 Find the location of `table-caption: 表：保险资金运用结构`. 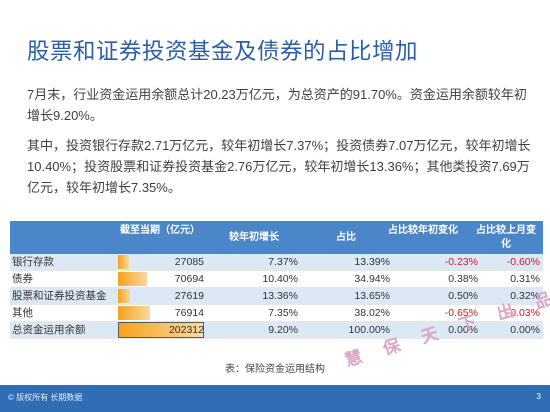

table-caption: 表：保险资金运用结构 is located at coordinates (275, 369).